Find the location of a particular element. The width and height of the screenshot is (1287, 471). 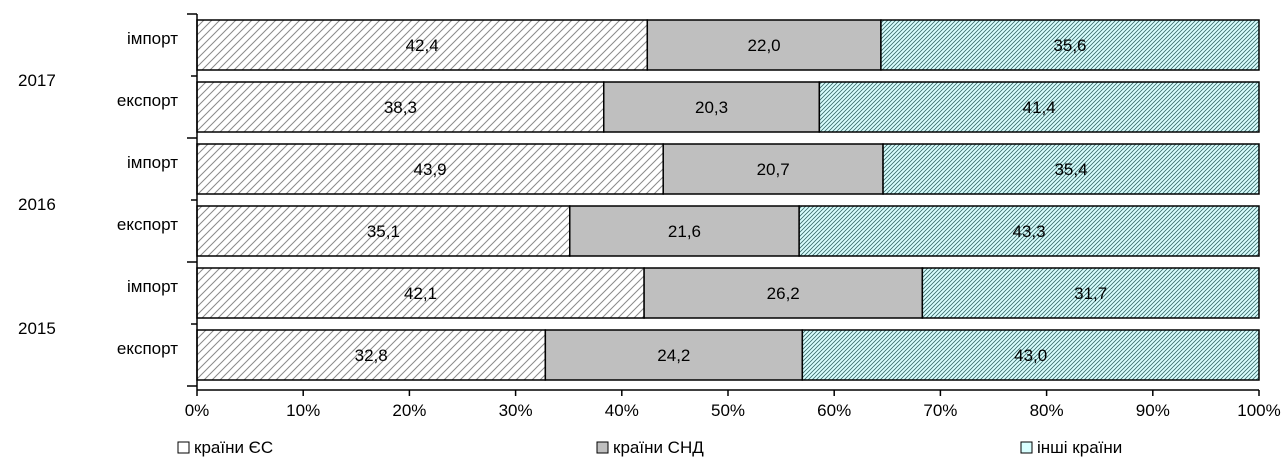

bar-segment-2015-export-s1 is located at coordinates (674, 355).